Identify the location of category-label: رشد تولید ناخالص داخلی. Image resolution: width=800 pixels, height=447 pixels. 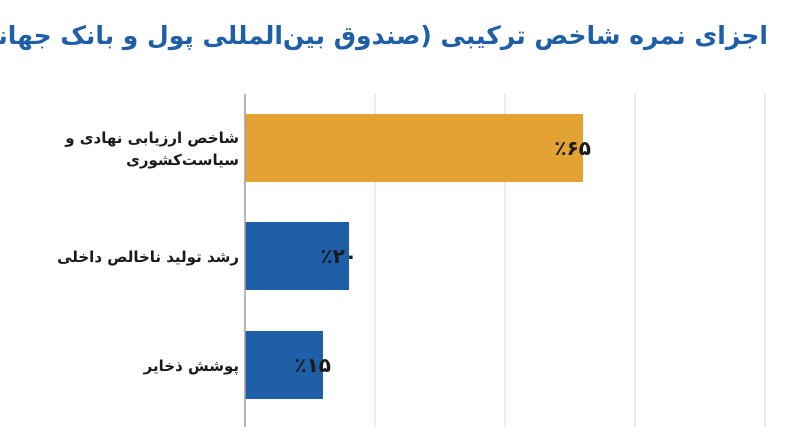
(148, 257).